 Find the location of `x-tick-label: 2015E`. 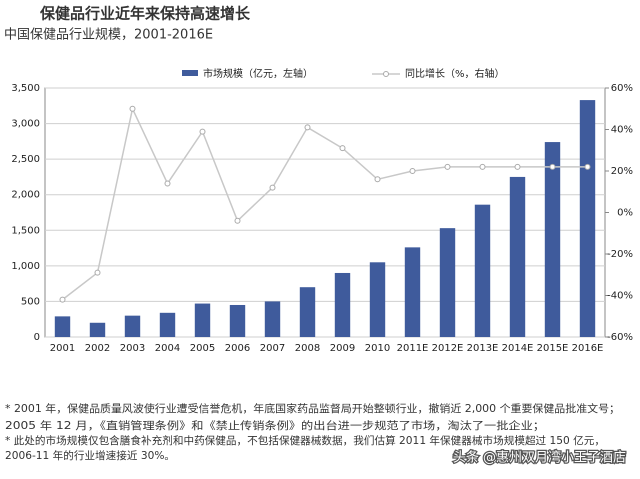

x-tick-label: 2015E is located at coordinates (553, 348).